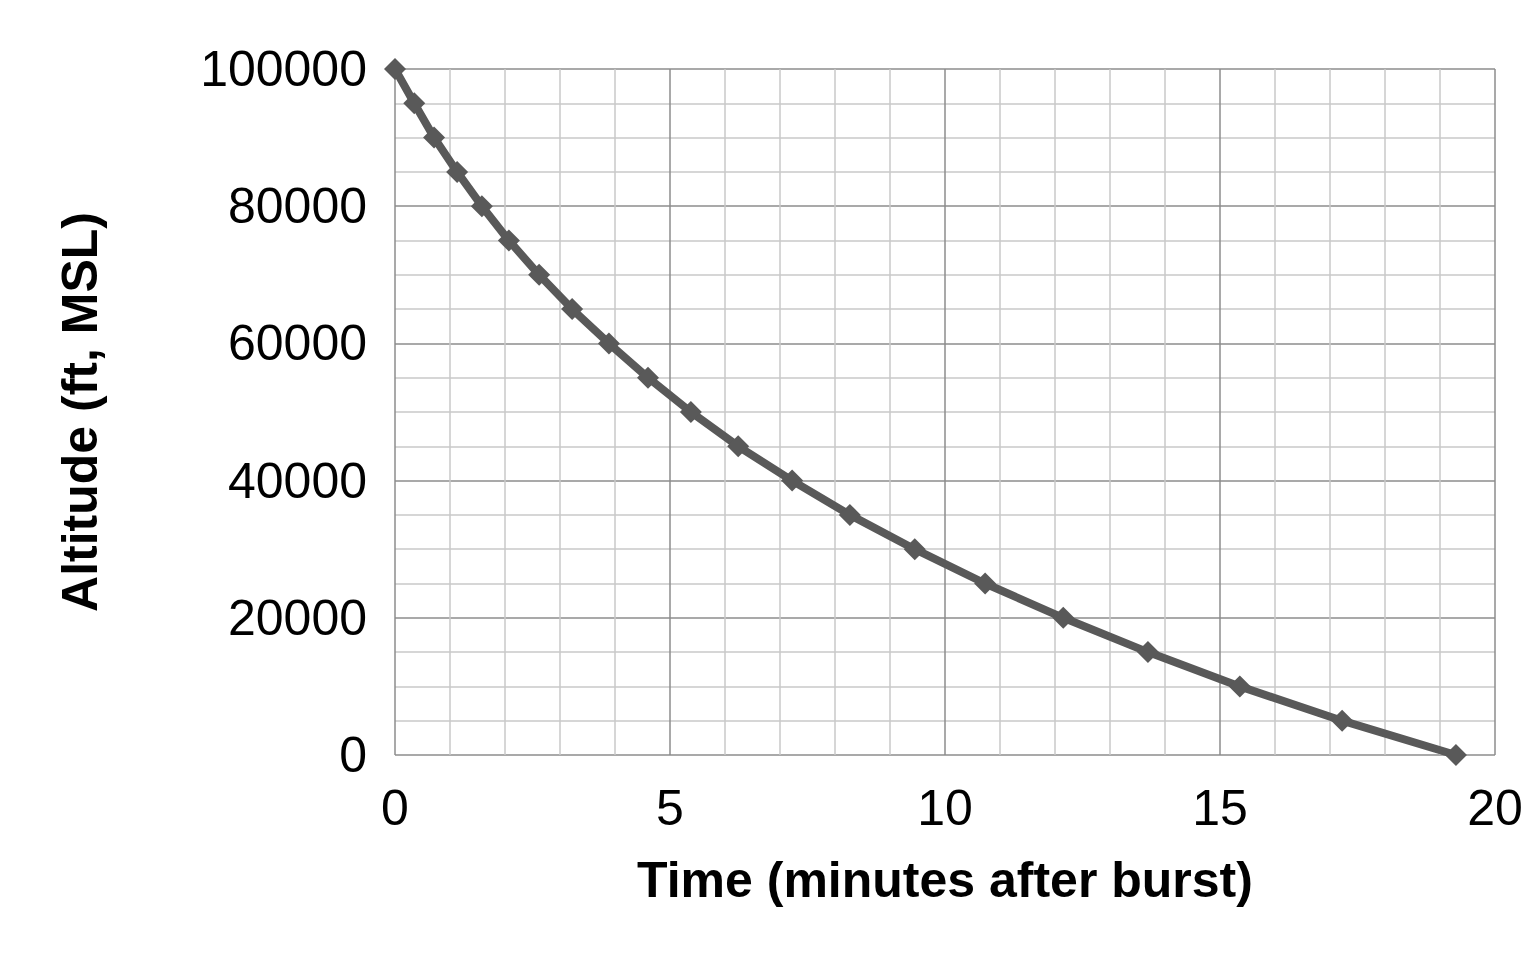 The image size is (1536, 968). I want to click on x-tick-label: 15, so click(1220, 808).